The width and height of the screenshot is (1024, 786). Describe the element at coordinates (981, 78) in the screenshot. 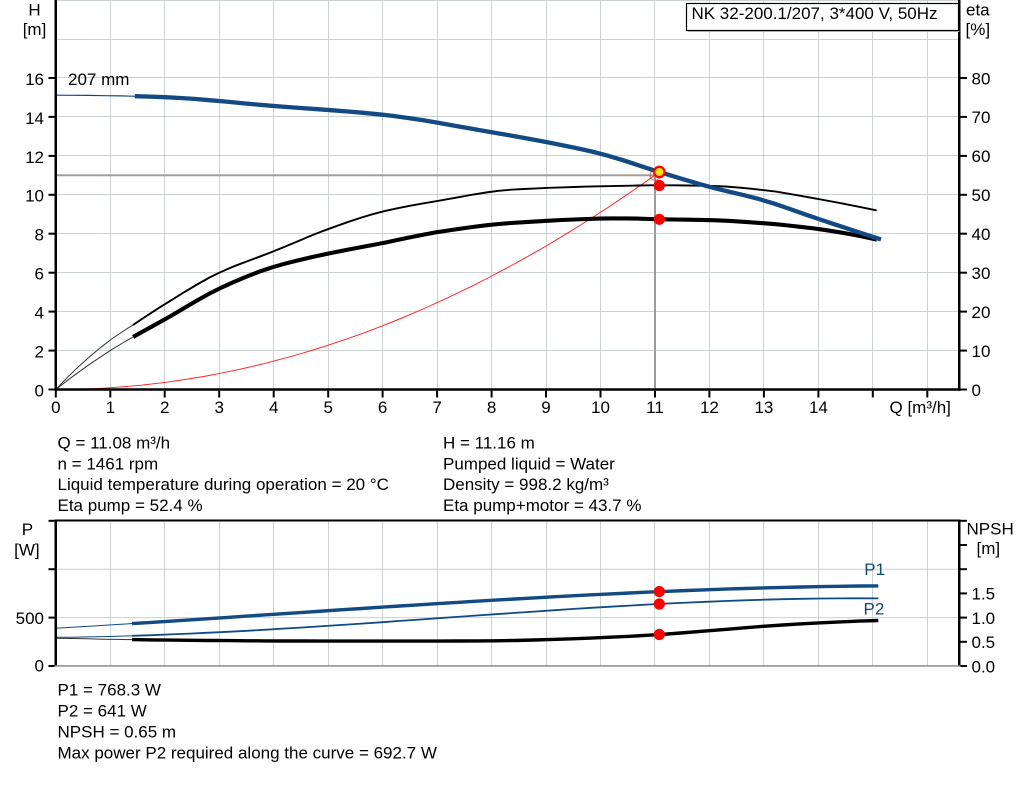

I see `svg-text: 80` at that location.